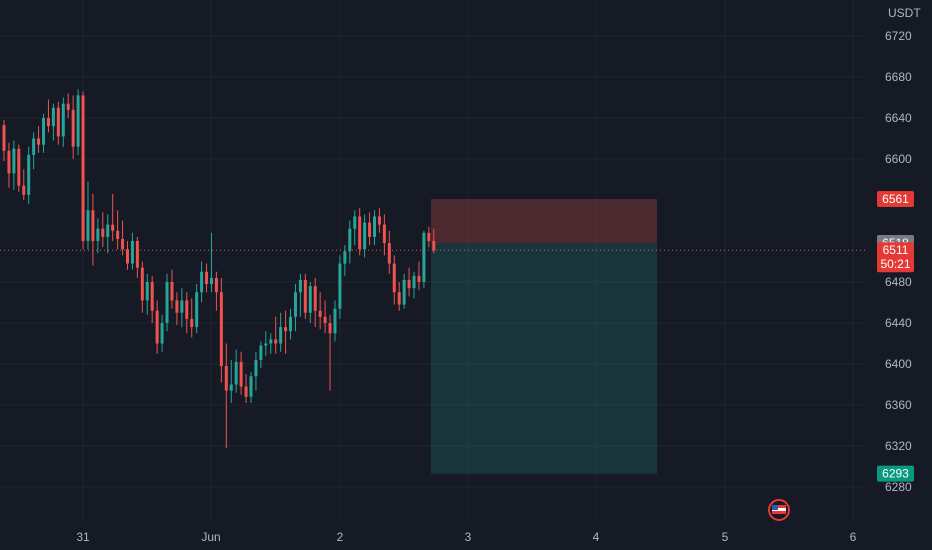 The image size is (932, 550). Describe the element at coordinates (544, 358) in the screenshot. I see `take-profit-zone` at that location.